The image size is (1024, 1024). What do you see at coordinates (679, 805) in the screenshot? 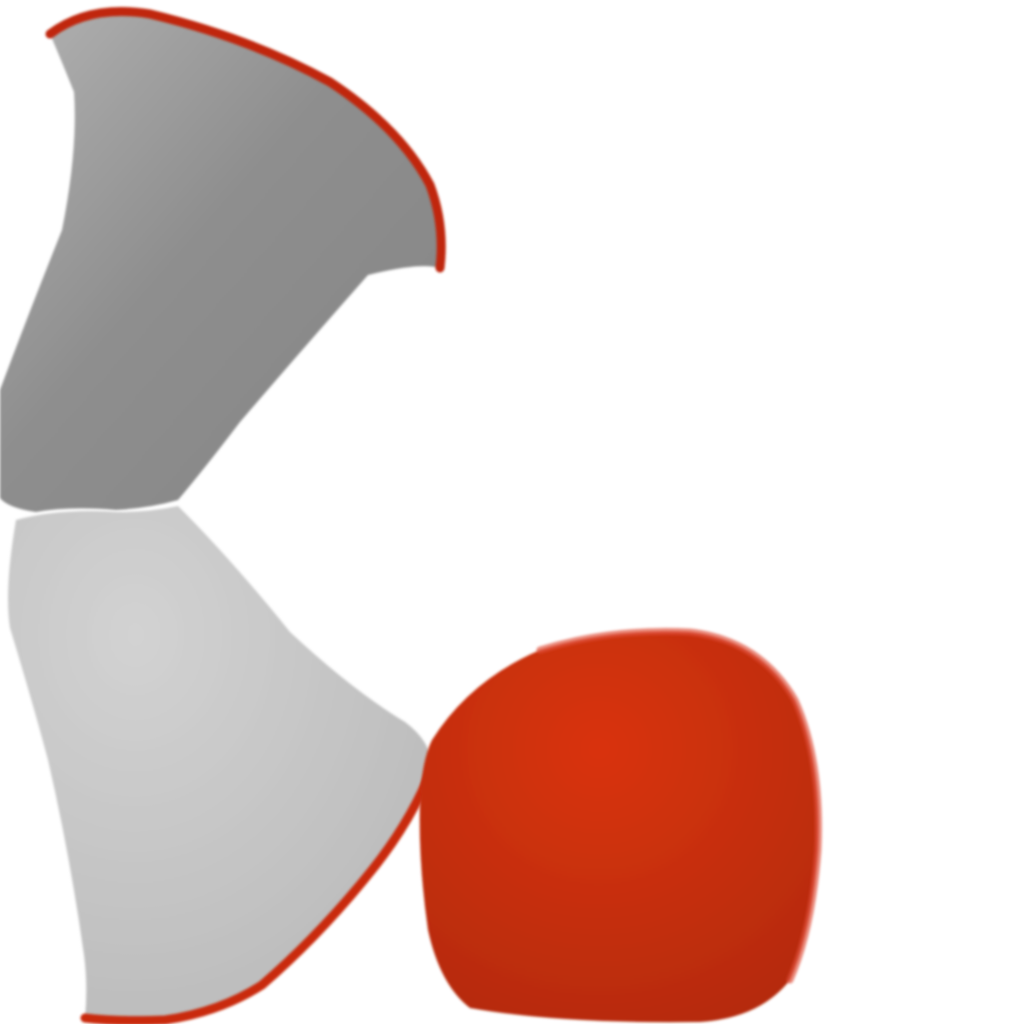
I see `red-sphere-rim-highlight` at bounding box center [679, 805].